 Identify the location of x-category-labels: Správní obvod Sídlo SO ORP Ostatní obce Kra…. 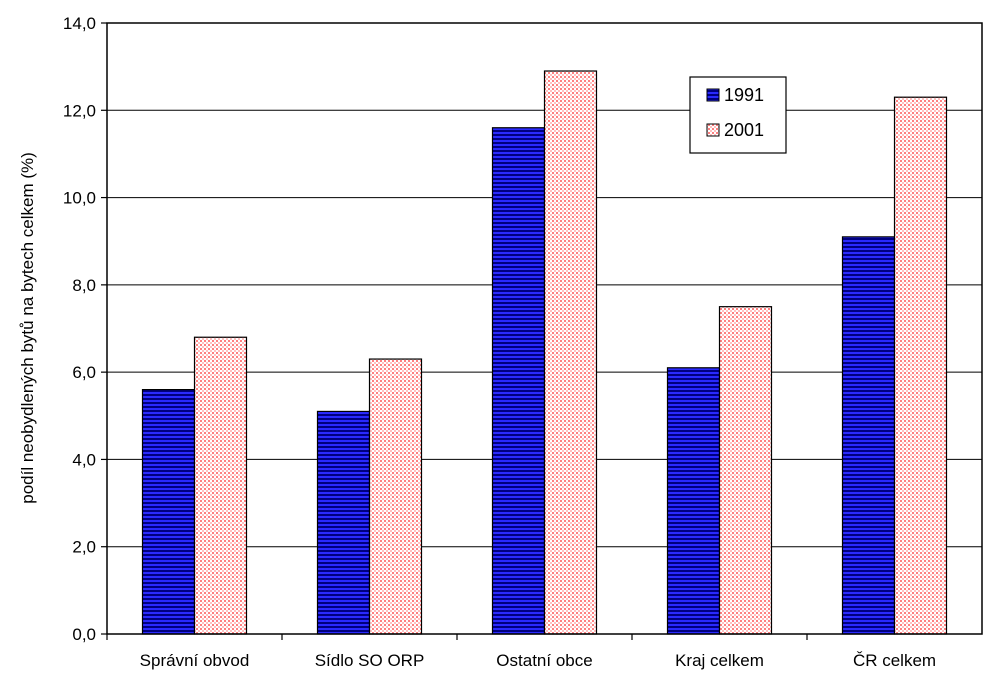
(521, 652).